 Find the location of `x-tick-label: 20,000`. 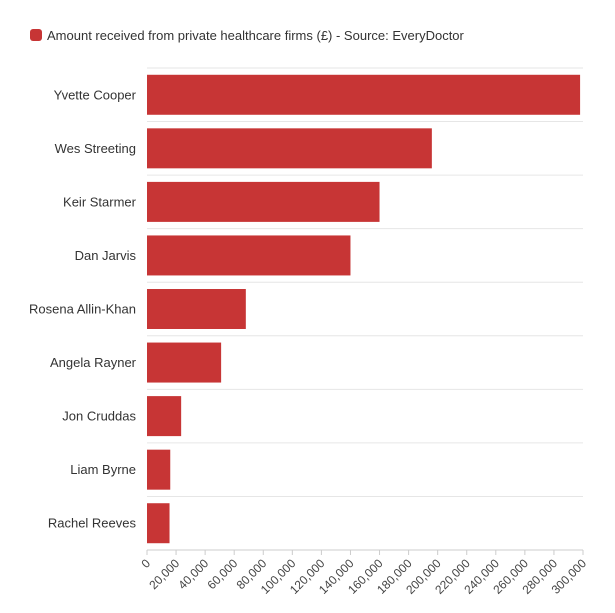

x-tick-label: 20,000 is located at coordinates (164, 574).